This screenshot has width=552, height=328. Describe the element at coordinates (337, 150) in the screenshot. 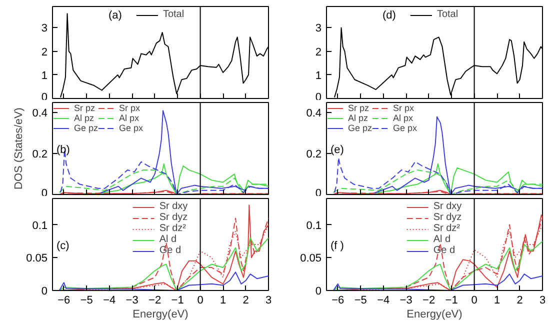

I see `annotation: (e)` at that location.